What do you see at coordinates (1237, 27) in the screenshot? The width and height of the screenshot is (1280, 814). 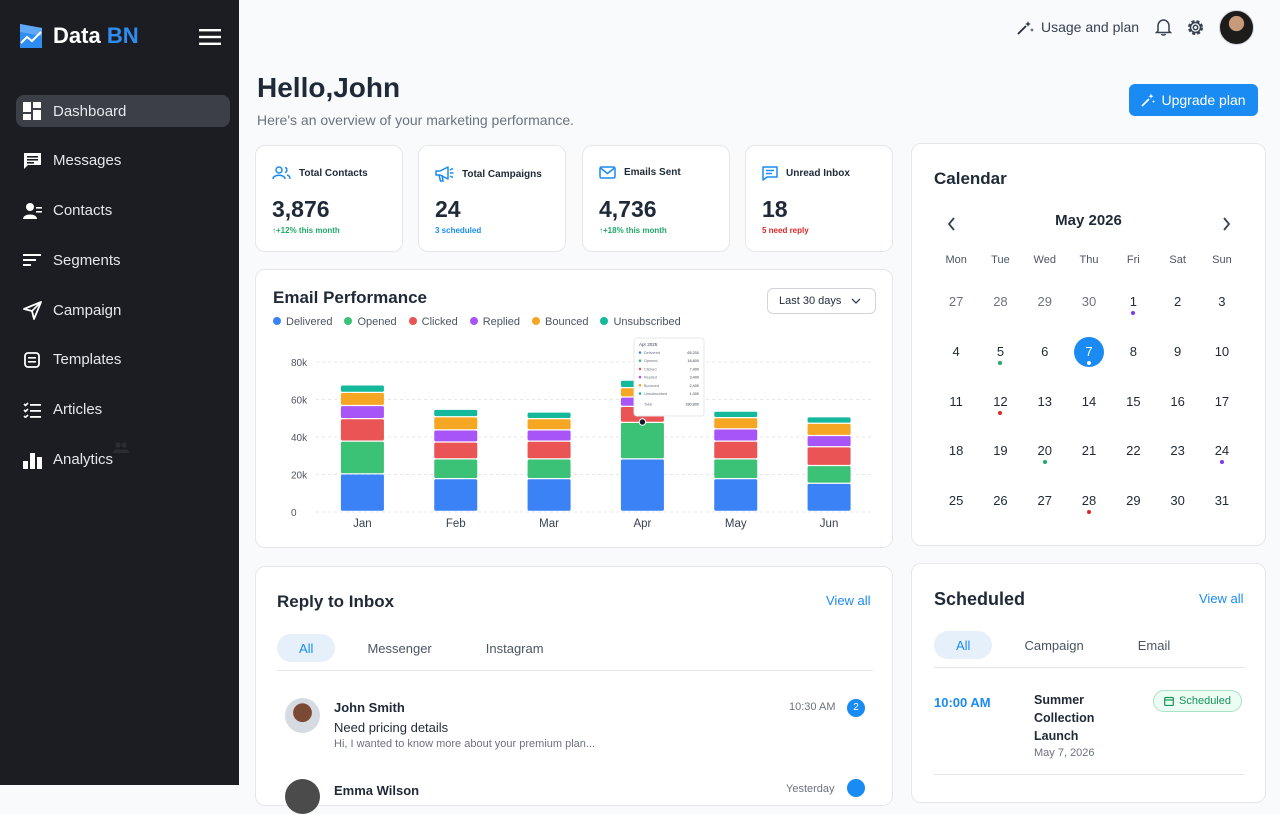 I see `user-avatar` at bounding box center [1237, 27].